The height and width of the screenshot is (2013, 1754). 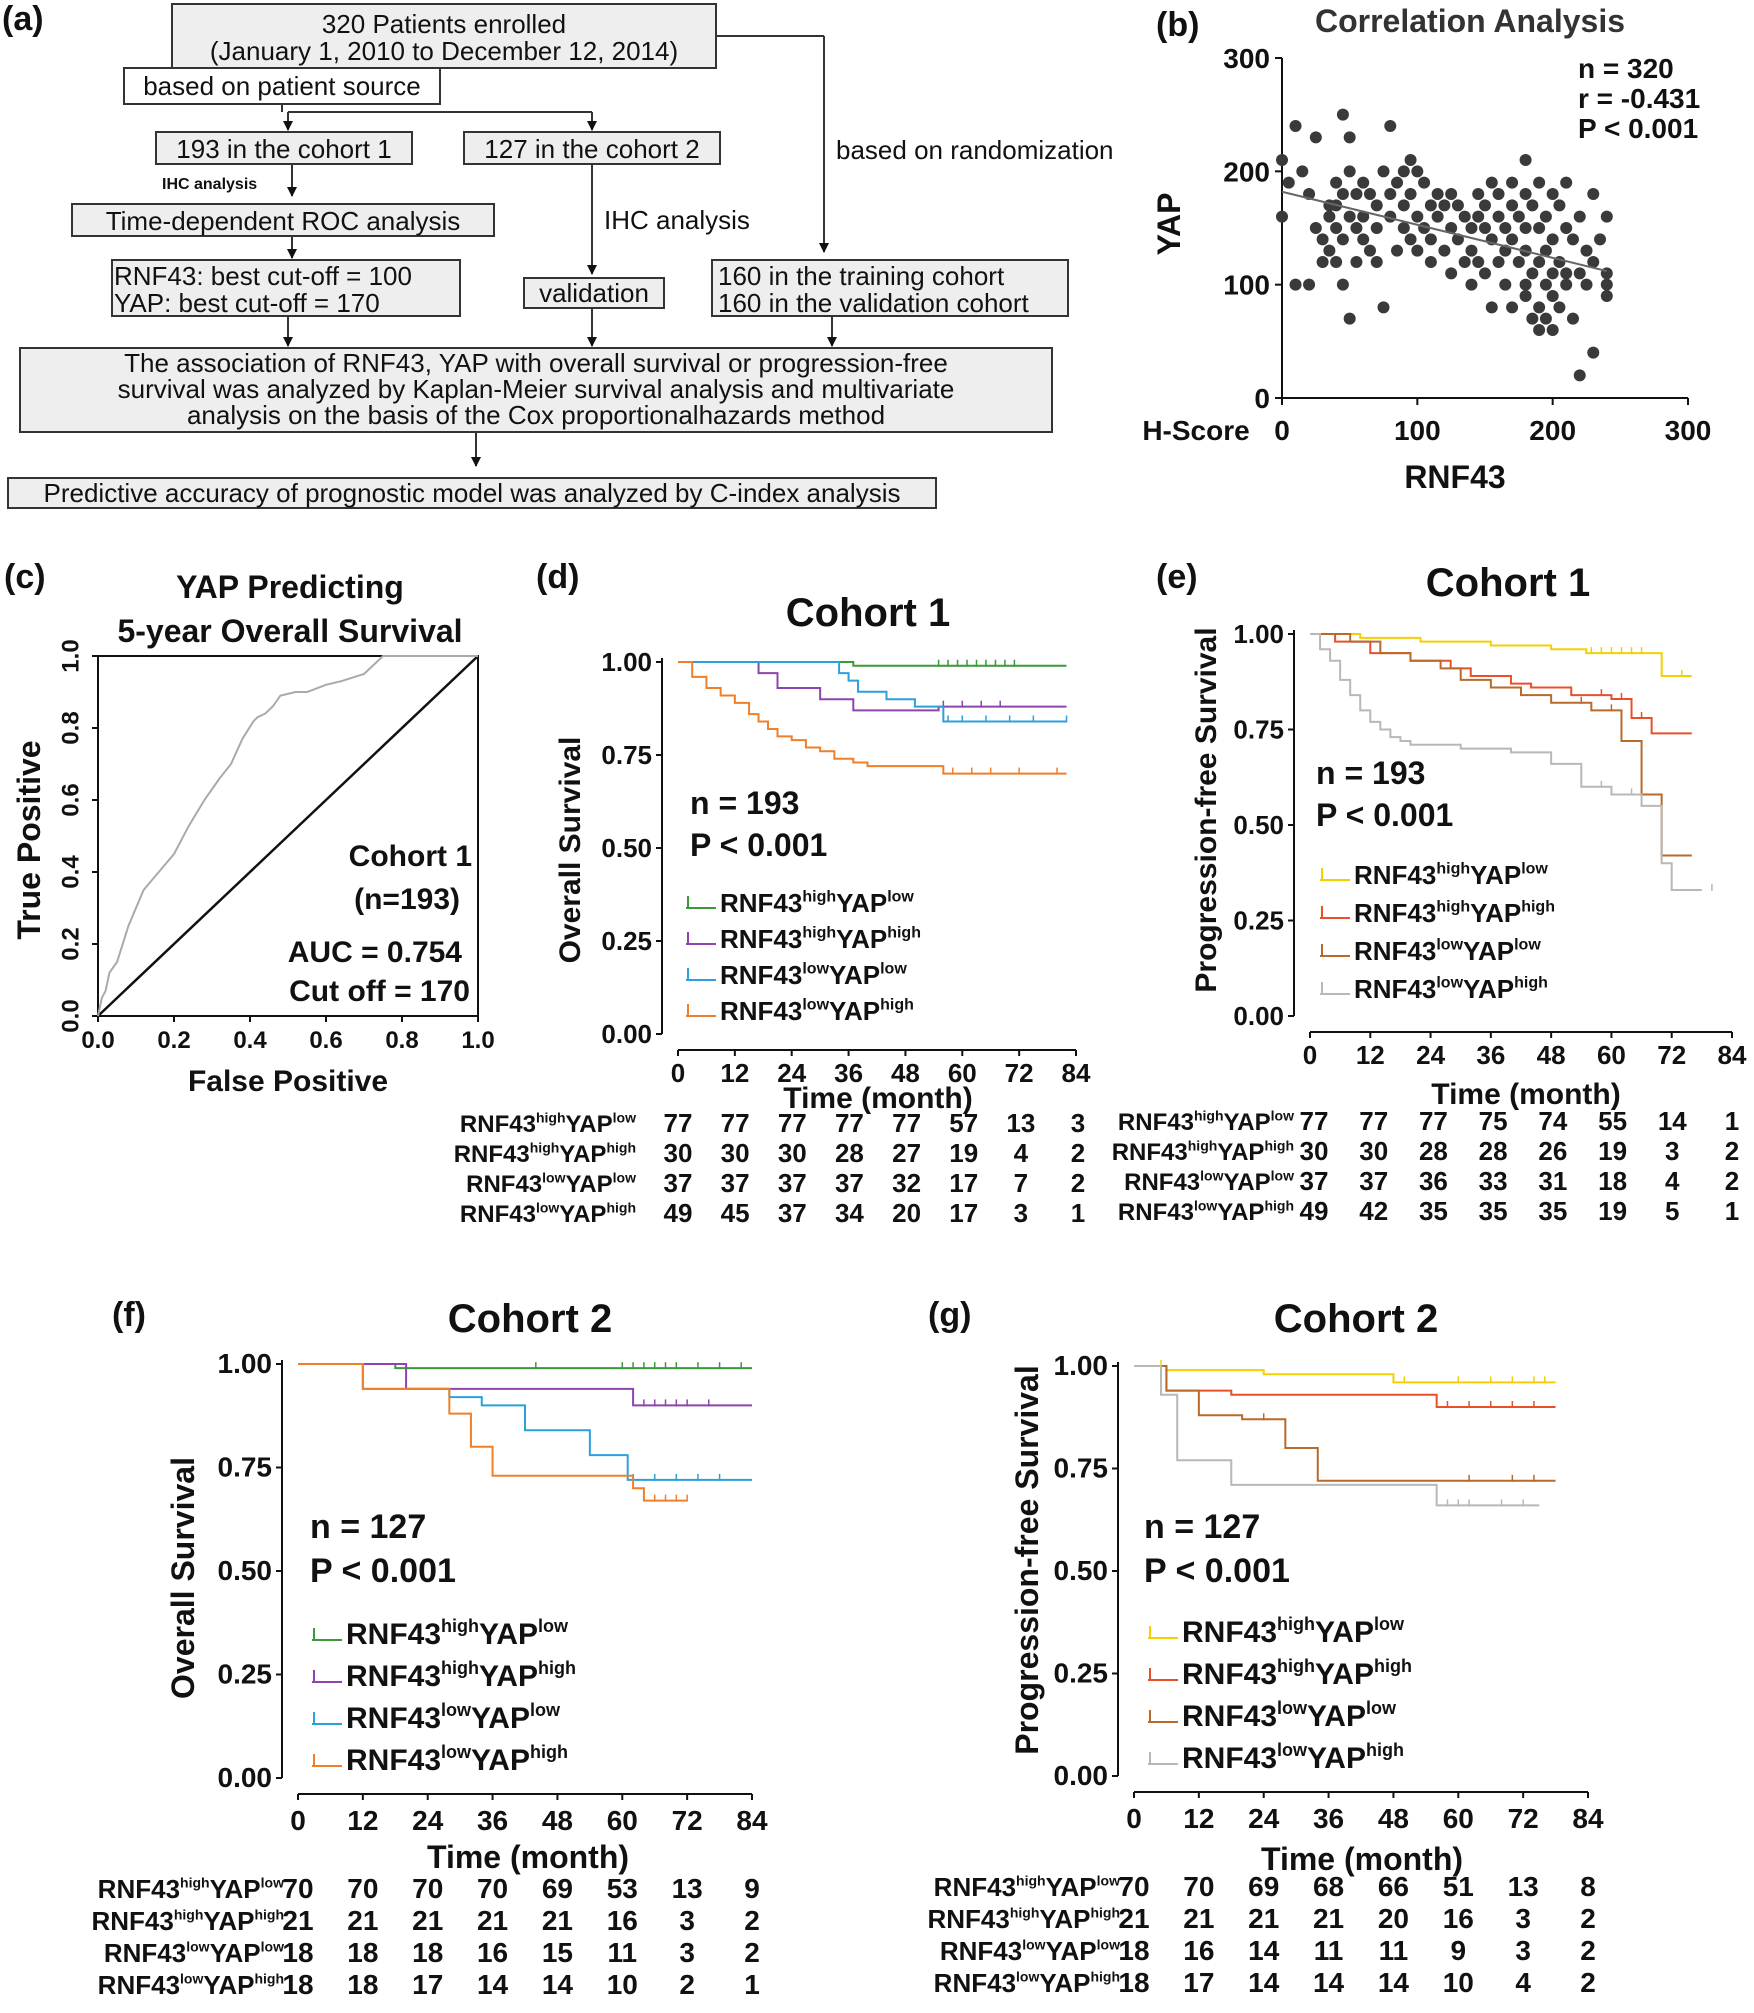 I want to click on e-xtick-label: 12, so click(x=1370, y=1055).